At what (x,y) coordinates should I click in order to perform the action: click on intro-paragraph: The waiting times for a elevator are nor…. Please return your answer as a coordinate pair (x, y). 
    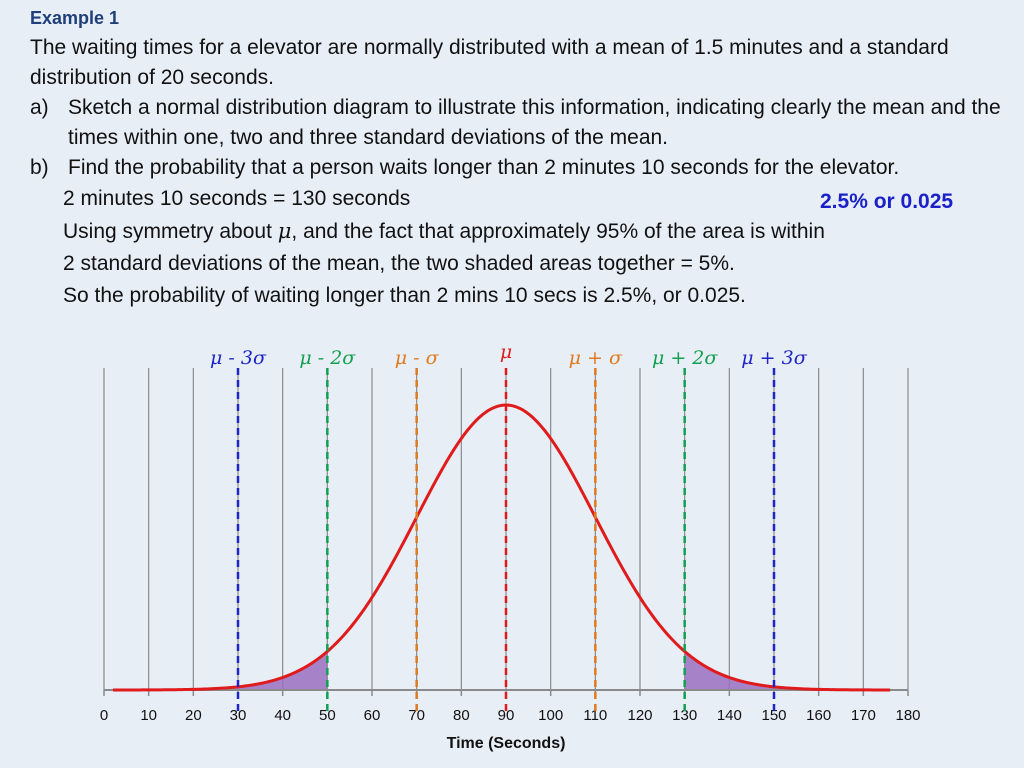
    Looking at the image, I should click on (489, 62).